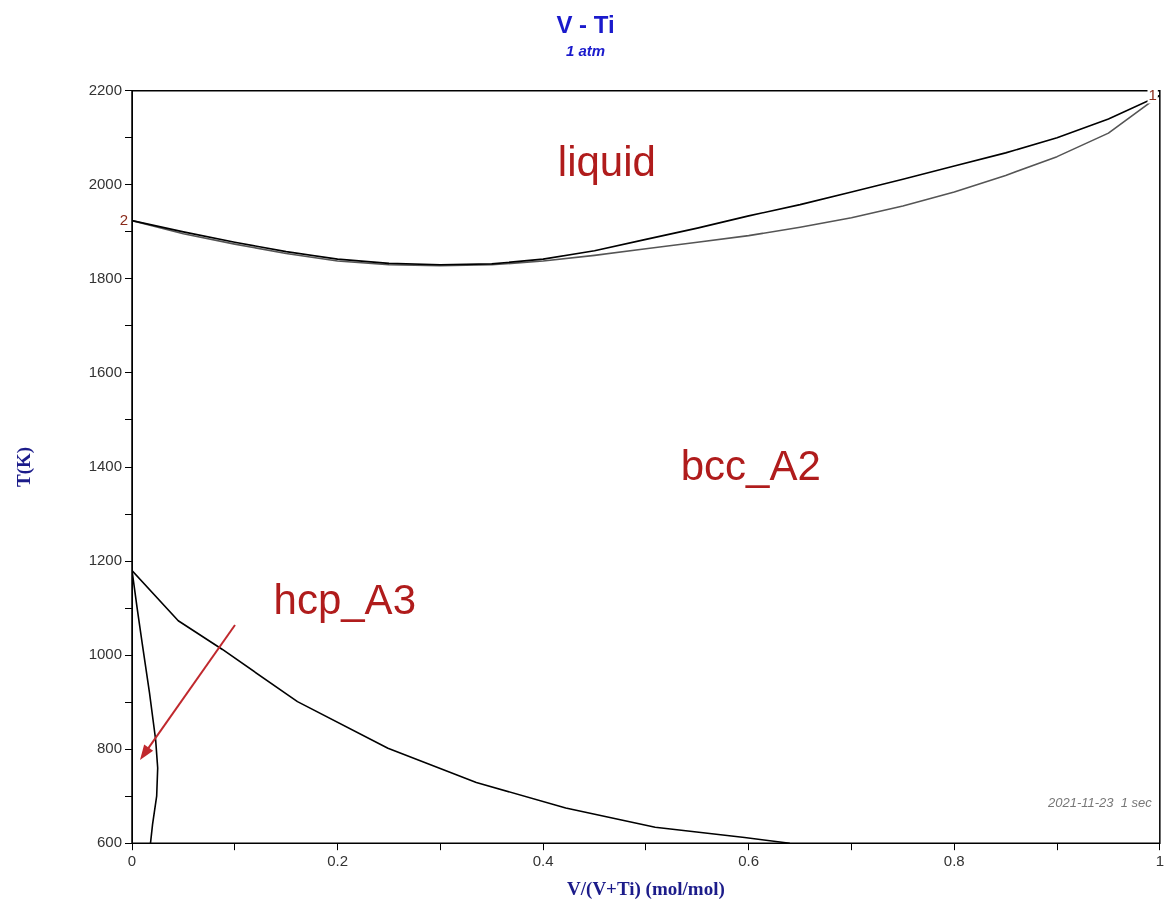 The width and height of the screenshot is (1167, 915). What do you see at coordinates (337, 861) in the screenshot?
I see `x-tick-label: 0.2` at bounding box center [337, 861].